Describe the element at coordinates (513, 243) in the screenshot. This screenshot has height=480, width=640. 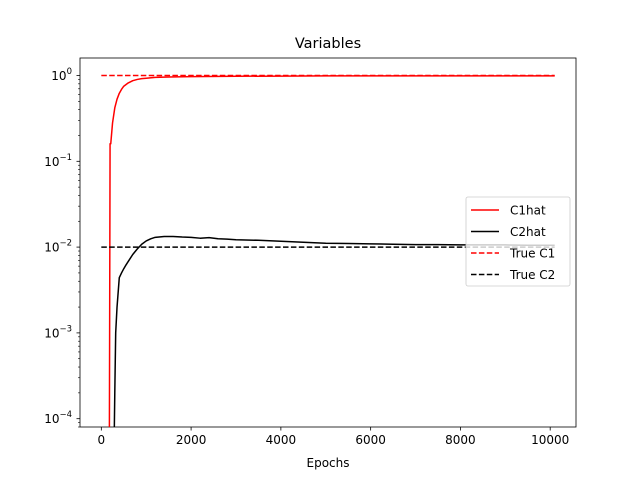
I see `legend-items: C1hat C2hat True C1 True C2` at that location.